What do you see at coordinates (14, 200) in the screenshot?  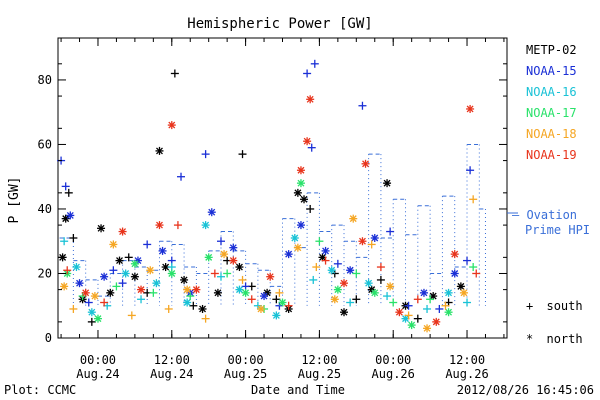 I see `y-axis-label: P [GW]` at bounding box center [14, 200].